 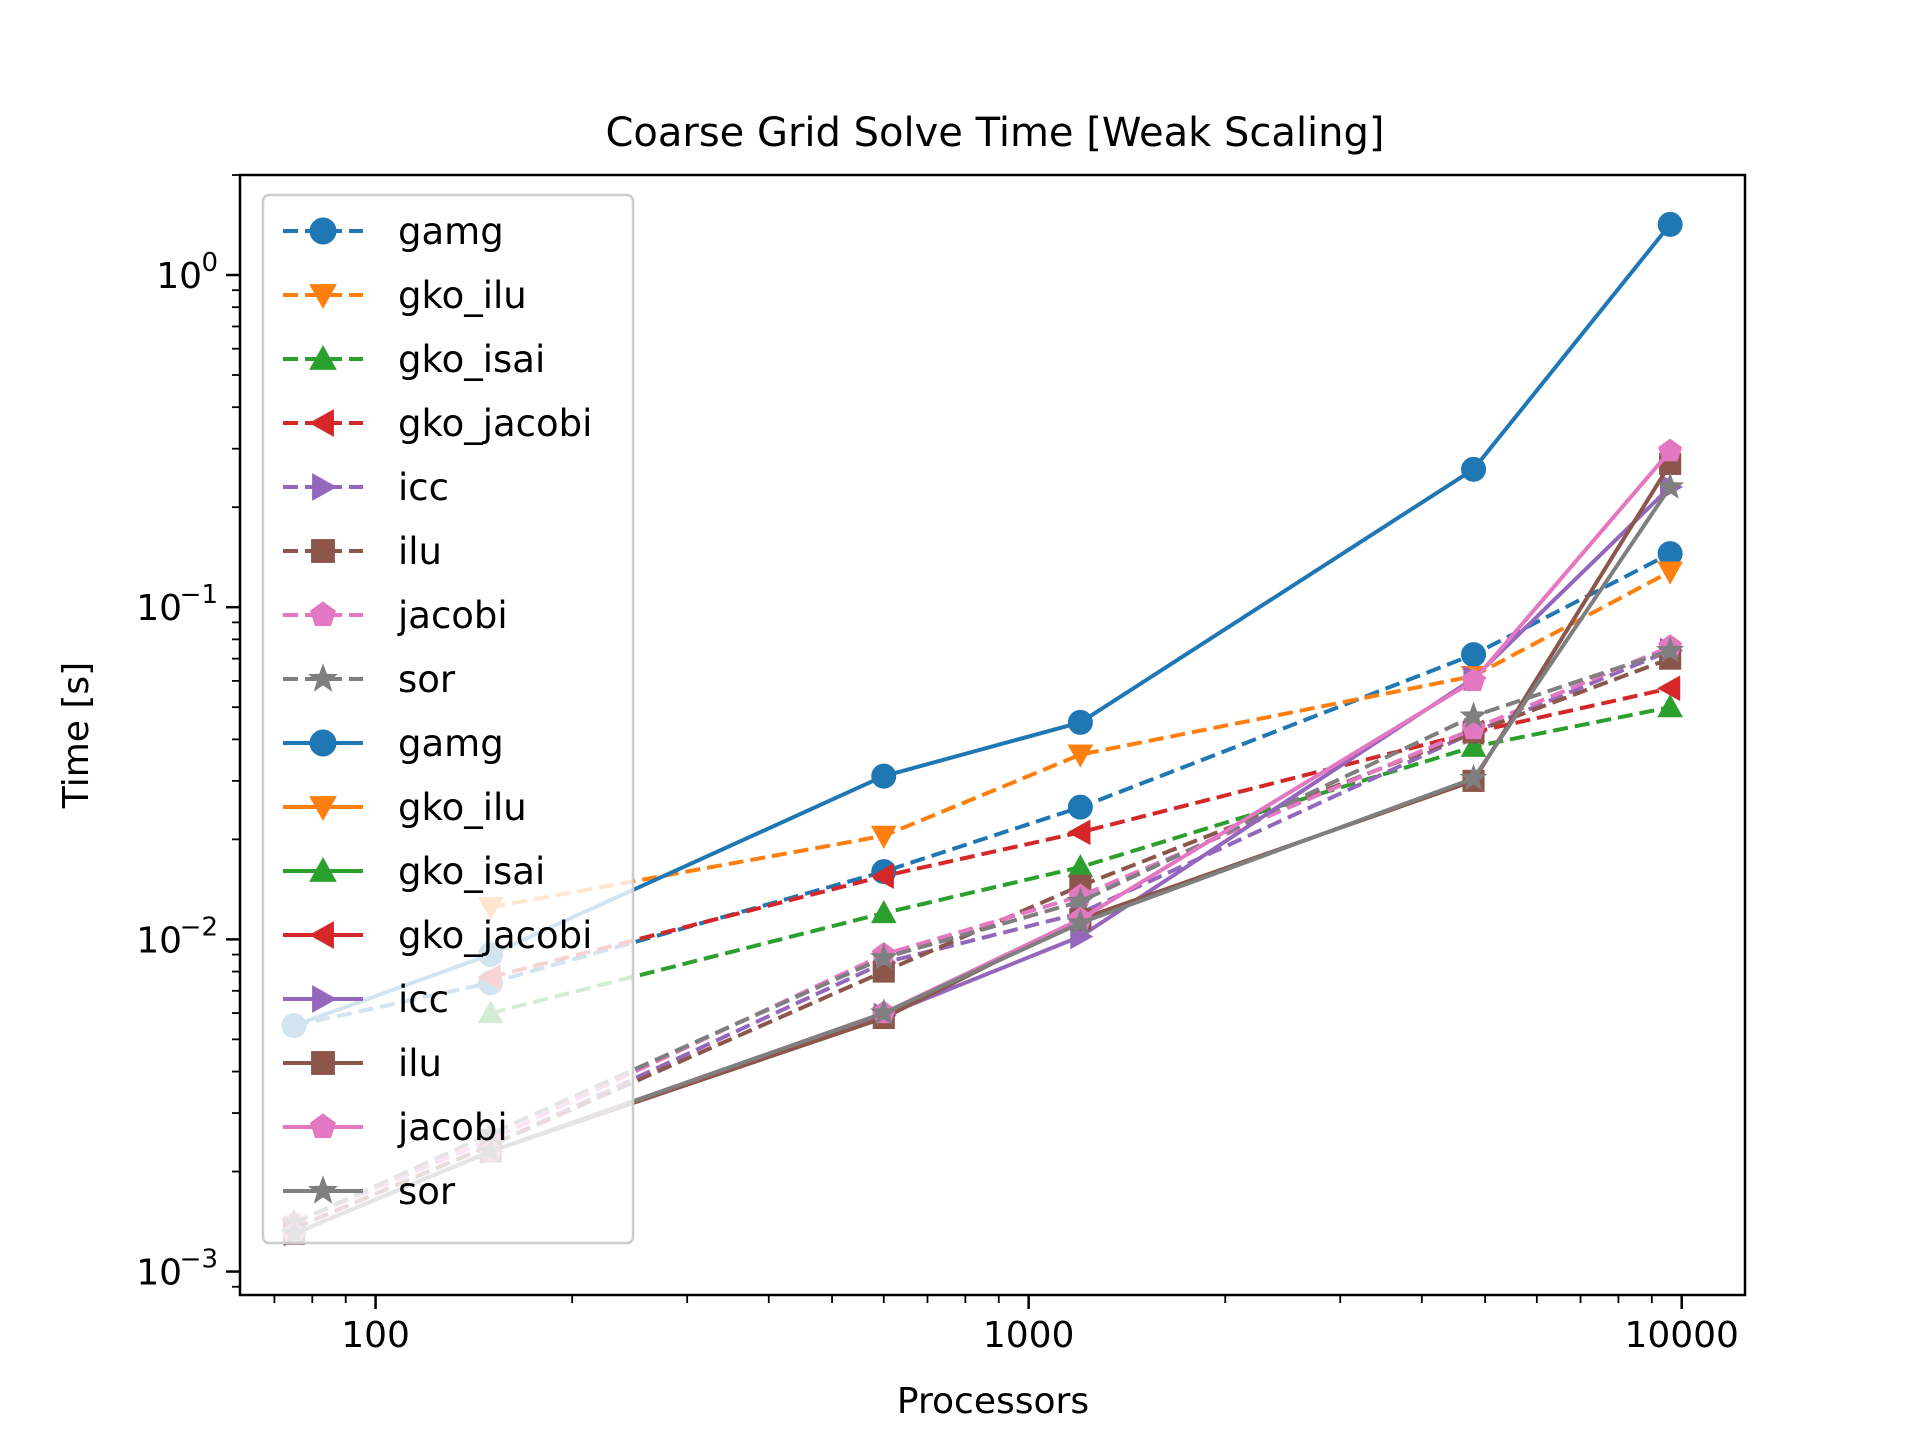 I want to click on y-tick-label: 010, so click(x=187, y=272).